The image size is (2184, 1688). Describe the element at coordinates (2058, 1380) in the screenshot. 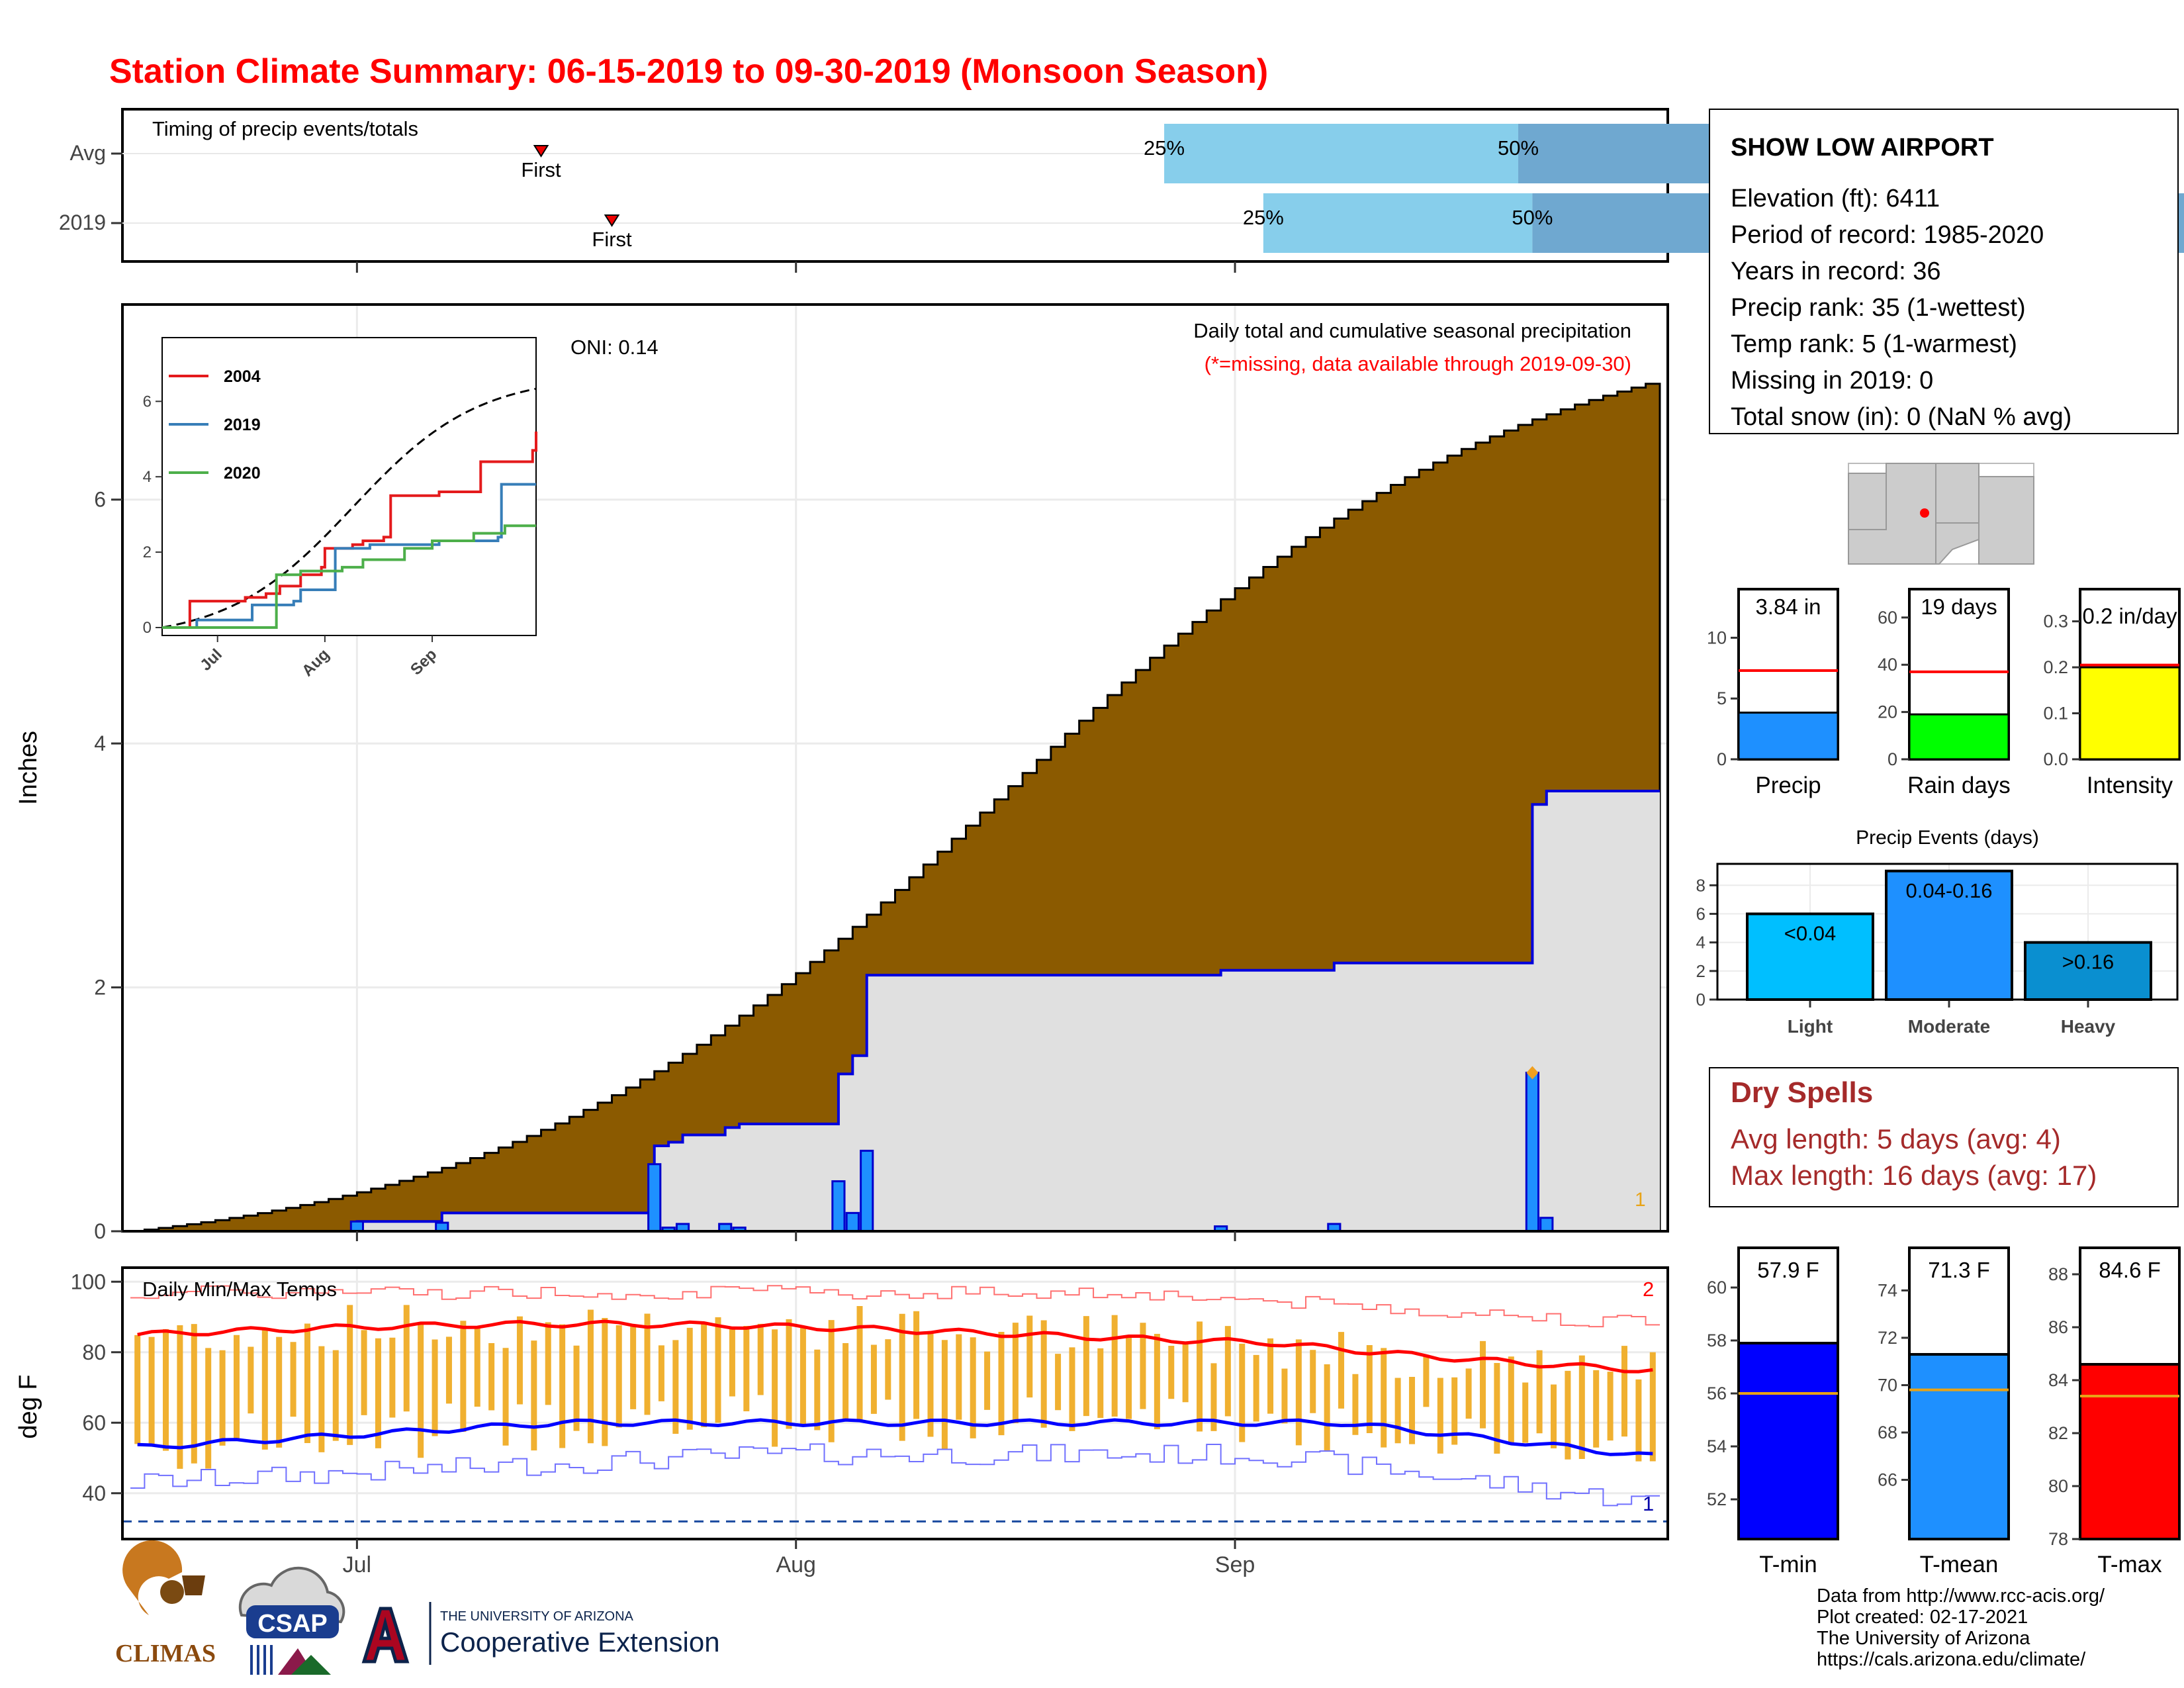

I see `temp-summary-y-label: 84` at that location.